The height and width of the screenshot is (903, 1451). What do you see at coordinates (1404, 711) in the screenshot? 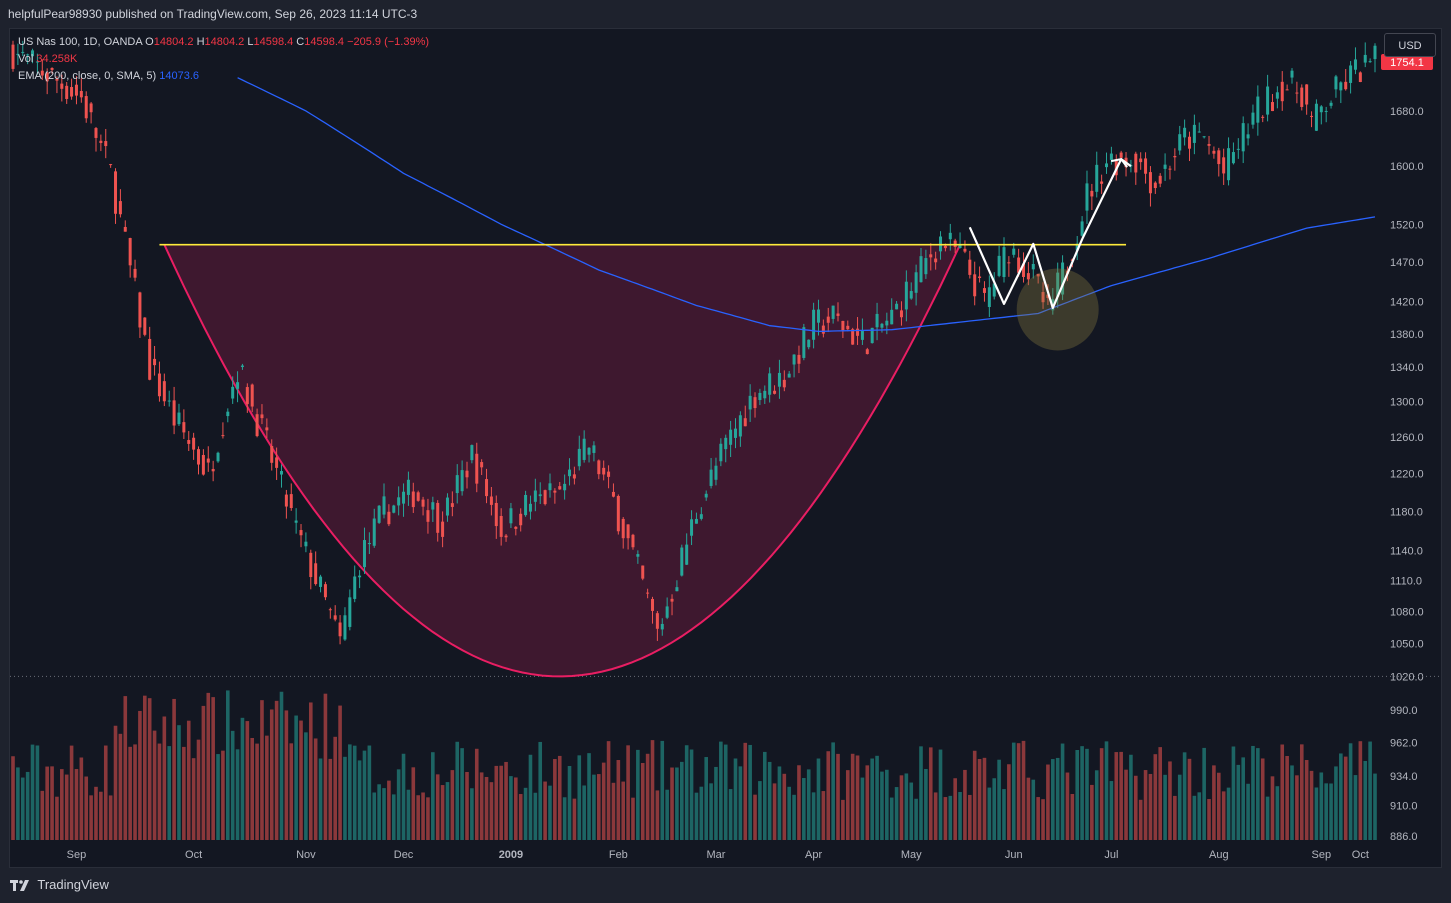
I see `y-tick-label: 990.0` at bounding box center [1404, 711].